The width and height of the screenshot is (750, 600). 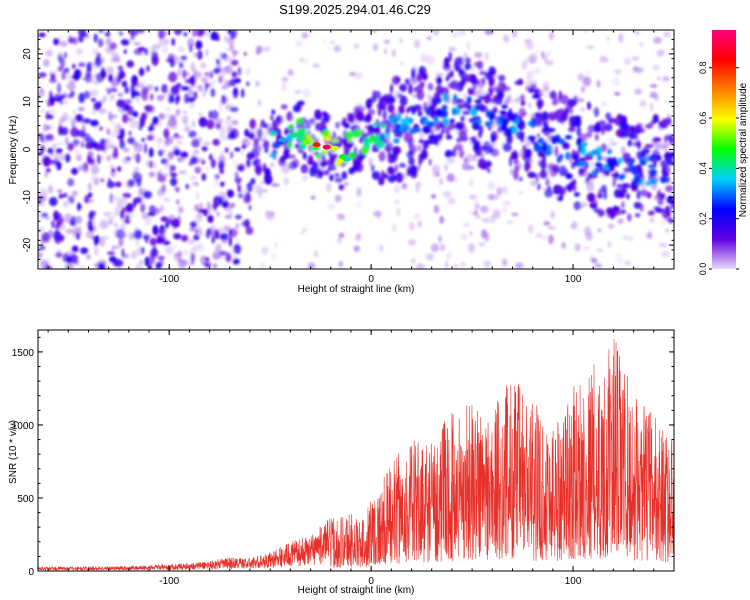 What do you see at coordinates (356, 590) in the screenshot?
I see `snr-xlabel: Height of straight line (km)` at bounding box center [356, 590].